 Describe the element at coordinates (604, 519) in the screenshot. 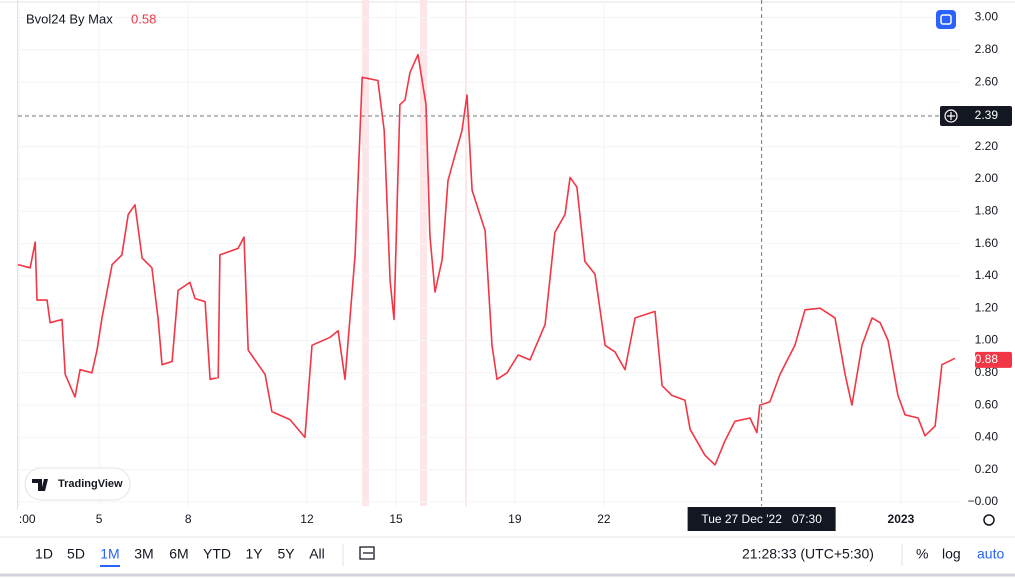

I see `x-tick-label: 22` at that location.